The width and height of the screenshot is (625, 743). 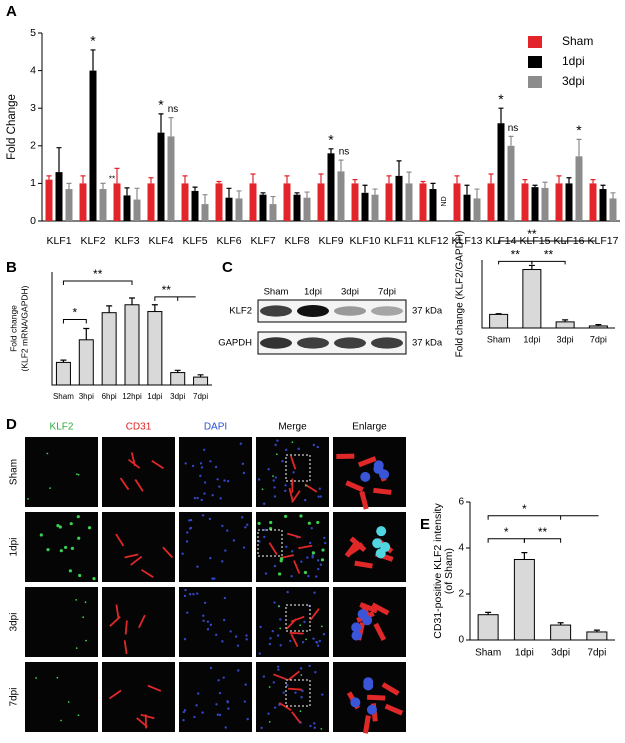 I want to click on x-tick-label: 3dpi, so click(x=565, y=339).